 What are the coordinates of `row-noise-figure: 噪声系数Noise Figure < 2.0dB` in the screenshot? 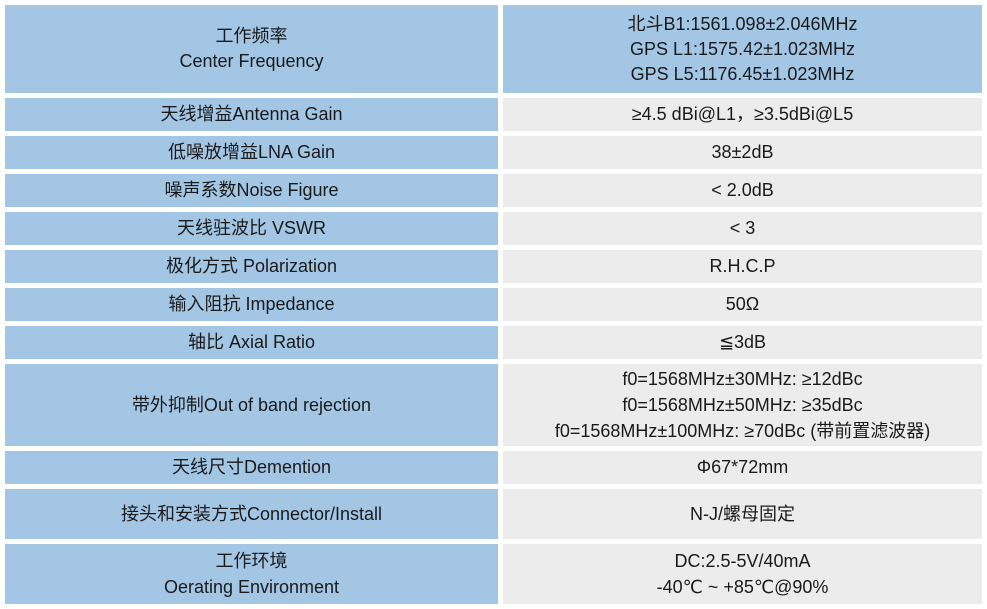 It's located at (493, 190).